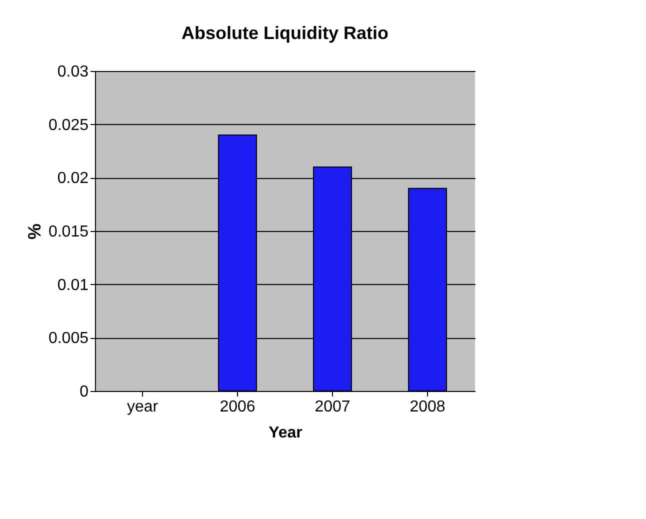 The width and height of the screenshot is (646, 519). I want to click on x-tick-label: 2007, so click(332, 407).